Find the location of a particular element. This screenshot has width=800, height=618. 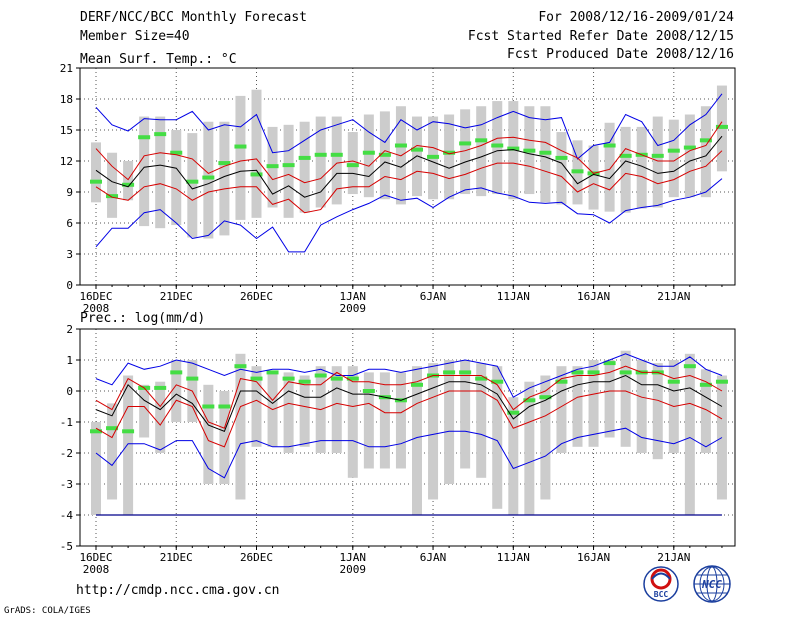

ensemble-min-line is located at coordinates (409, 215).